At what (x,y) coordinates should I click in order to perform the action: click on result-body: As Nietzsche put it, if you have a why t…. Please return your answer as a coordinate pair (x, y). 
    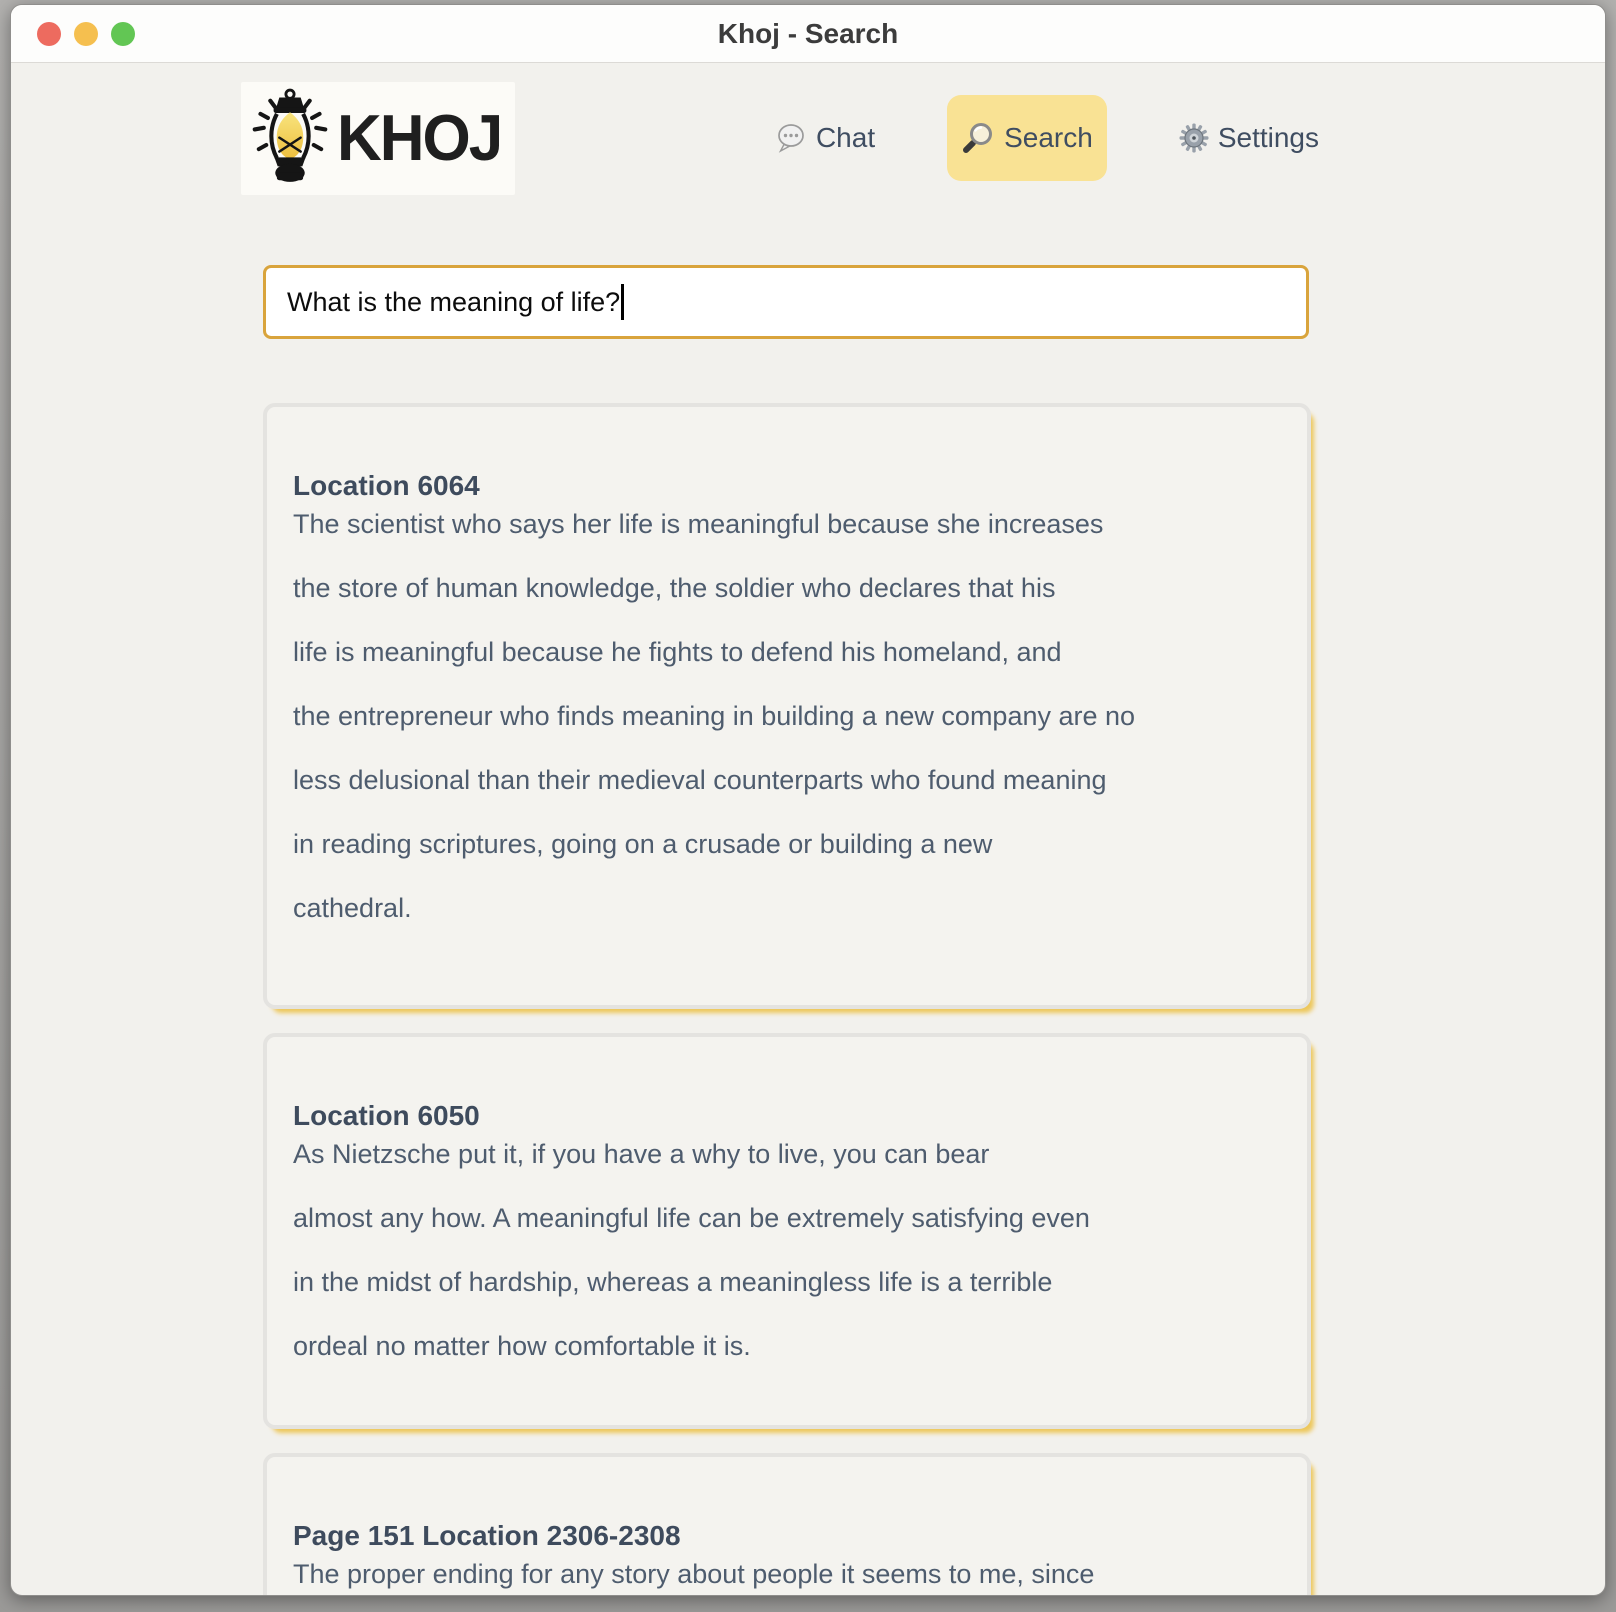
    Looking at the image, I should click on (785, 1250).